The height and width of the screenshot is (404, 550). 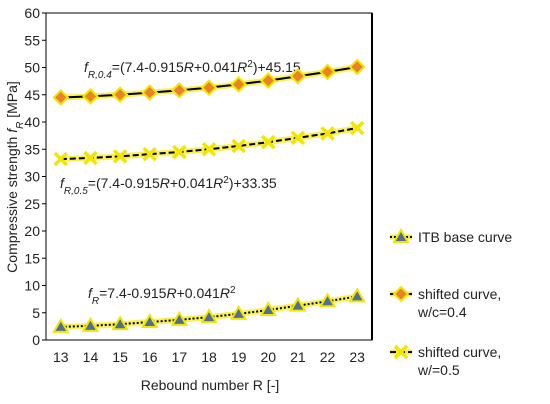 What do you see at coordinates (357, 357) in the screenshot?
I see `x-tick-label: 23` at bounding box center [357, 357].